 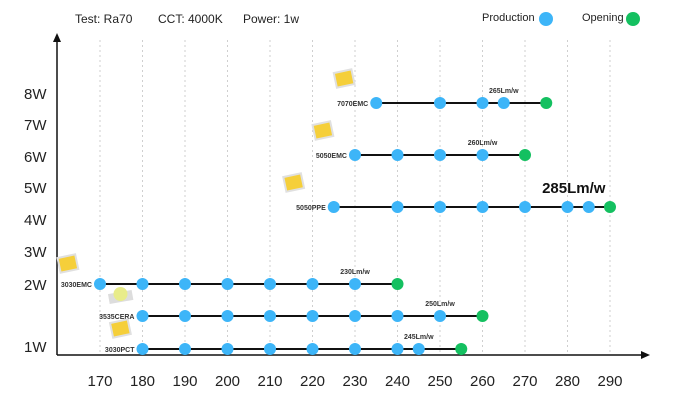 What do you see at coordinates (355, 272) in the screenshot?
I see `efficacy-annotation: 230Lm/w` at bounding box center [355, 272].